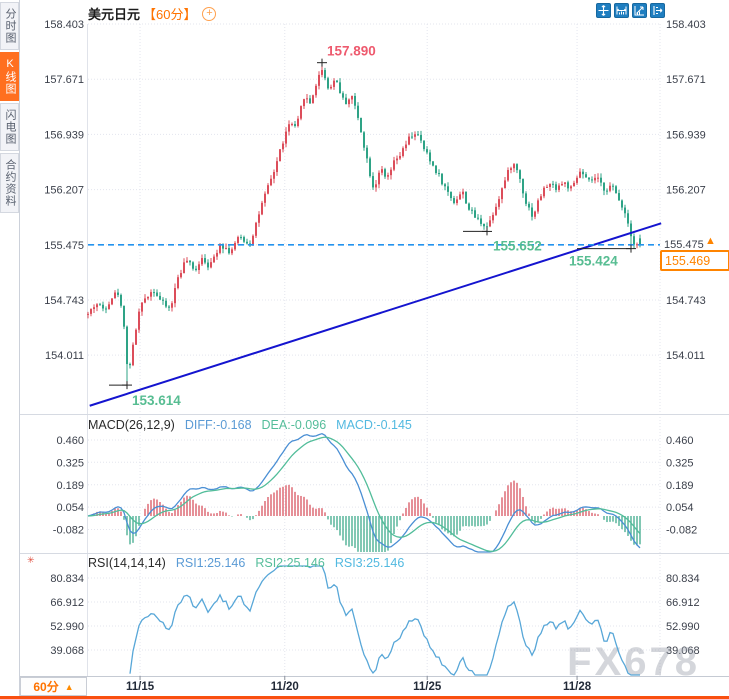  What do you see at coordinates (374, 425) in the screenshot?
I see `macd-macd-value: MACD:-0.145` at bounding box center [374, 425].